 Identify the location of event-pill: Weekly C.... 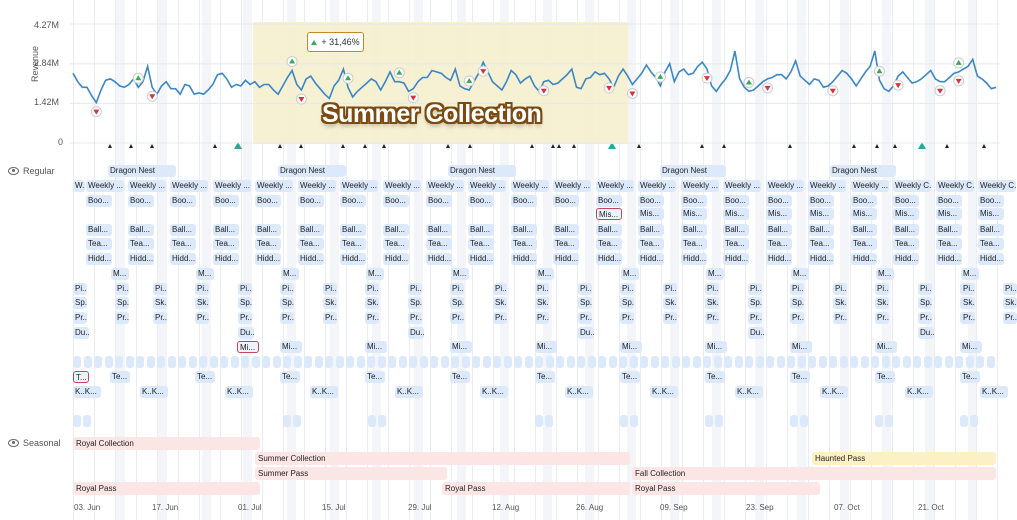
(997, 186).